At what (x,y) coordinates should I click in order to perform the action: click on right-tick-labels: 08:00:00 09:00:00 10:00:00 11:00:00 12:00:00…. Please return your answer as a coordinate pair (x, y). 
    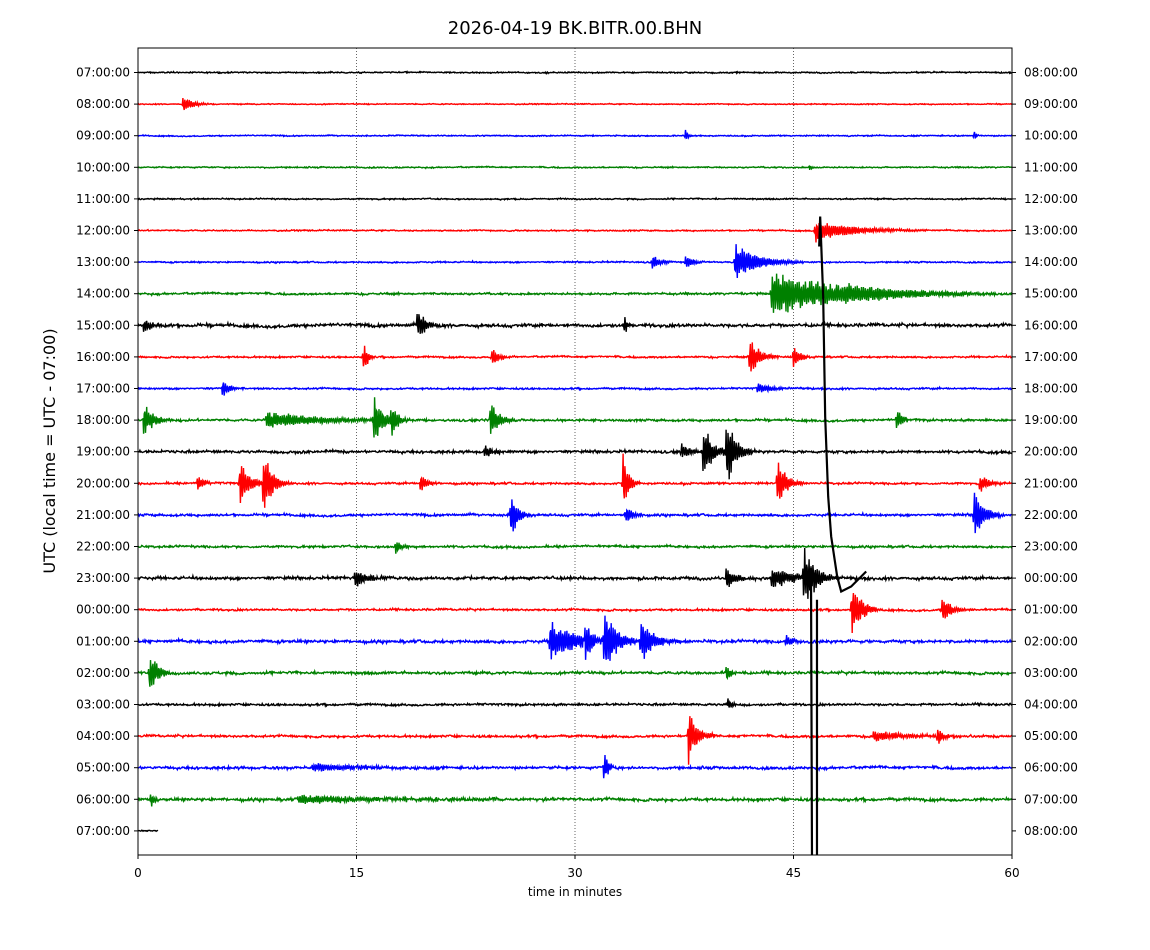
    Looking at the image, I should click on (1045, 452).